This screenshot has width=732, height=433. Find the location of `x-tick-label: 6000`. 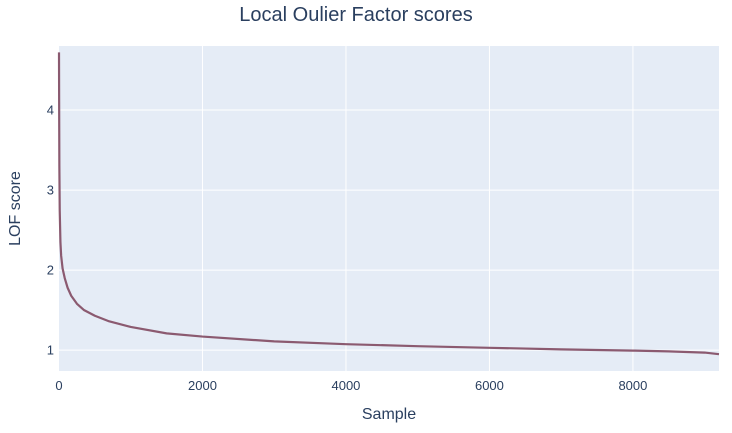

x-tick-label: 6000 is located at coordinates (489, 385).